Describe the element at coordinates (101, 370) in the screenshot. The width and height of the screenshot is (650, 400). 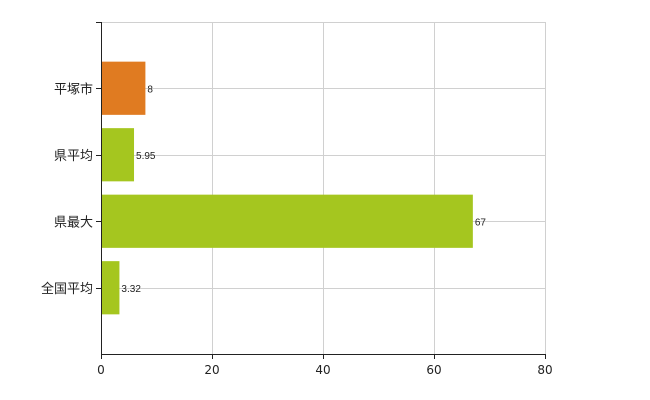
I see `x-tick-label: 0` at that location.